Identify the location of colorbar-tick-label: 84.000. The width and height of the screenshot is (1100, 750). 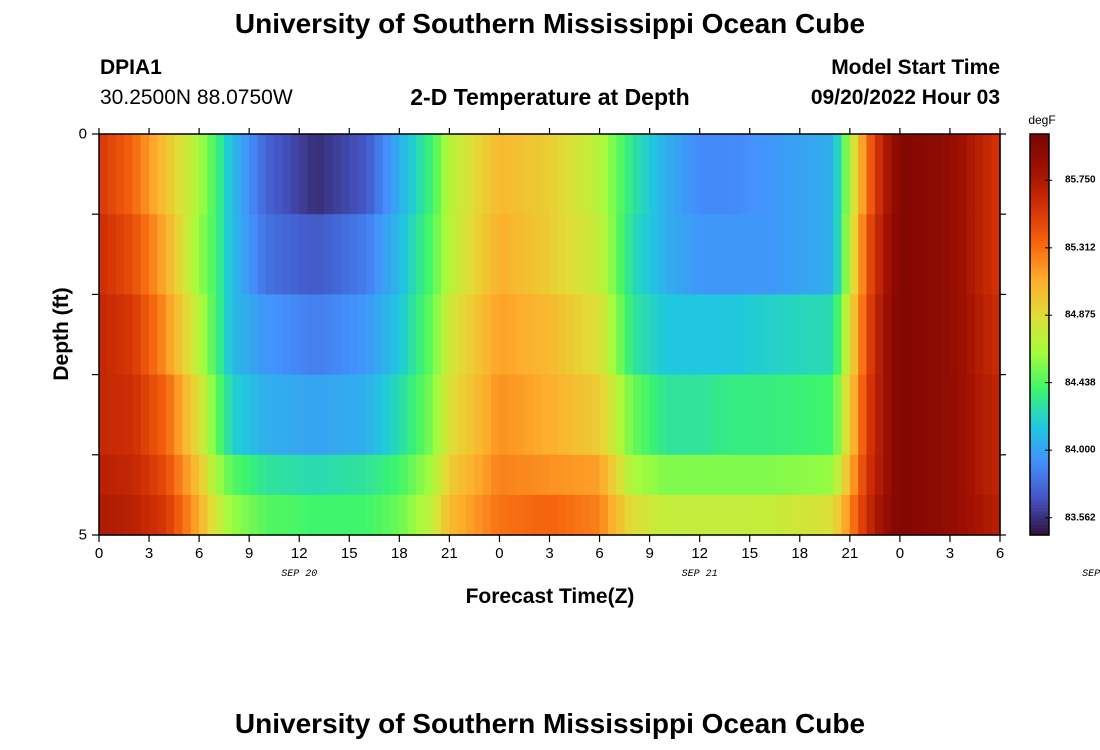
(1080, 450).